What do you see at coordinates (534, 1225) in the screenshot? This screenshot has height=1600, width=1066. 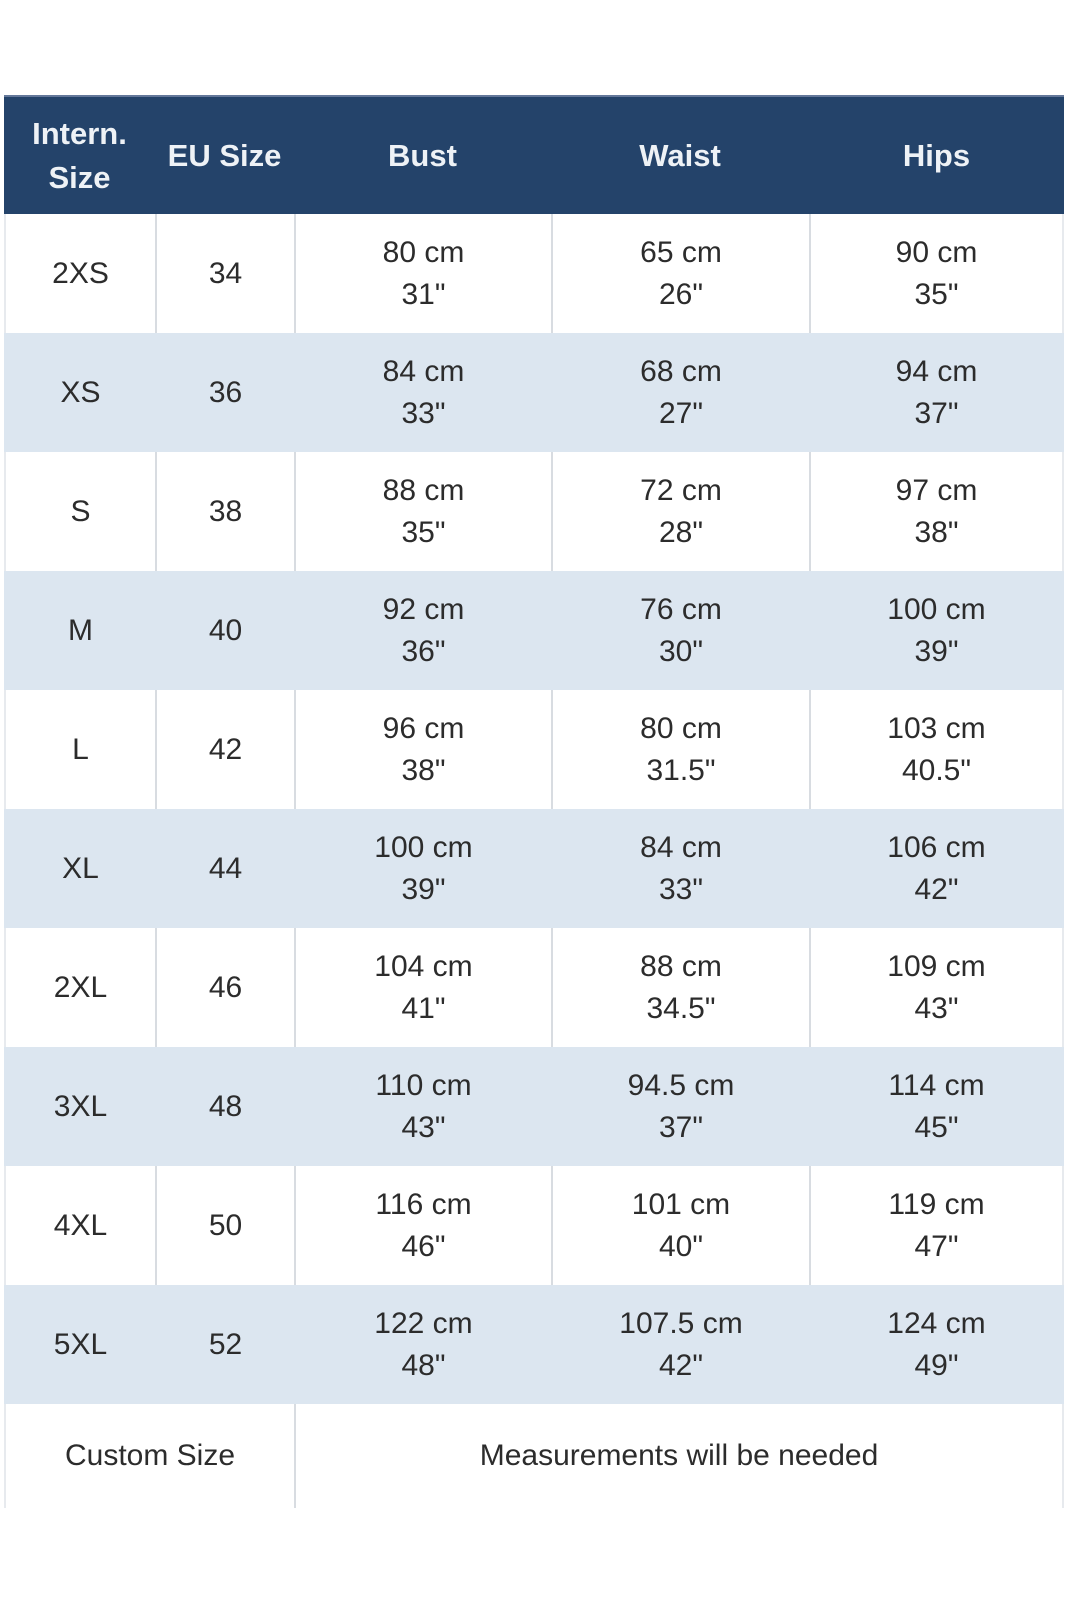 I see `table-row-4xl: 4XL 50 116 cm 46" 101 cm 40" 119 cm 47"` at bounding box center [534, 1225].